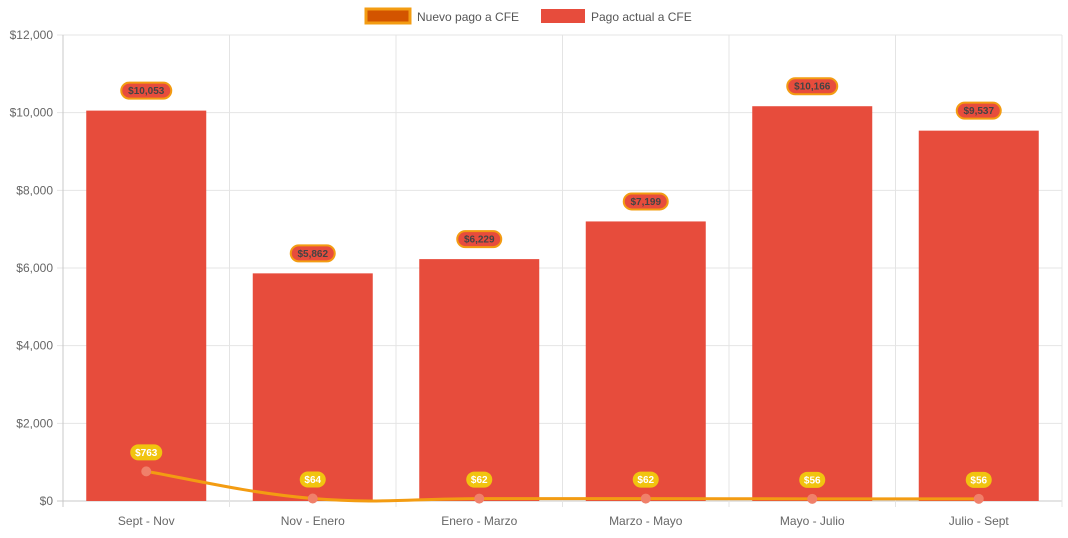  I want to click on y-tick-label: $2,000, so click(34, 423).